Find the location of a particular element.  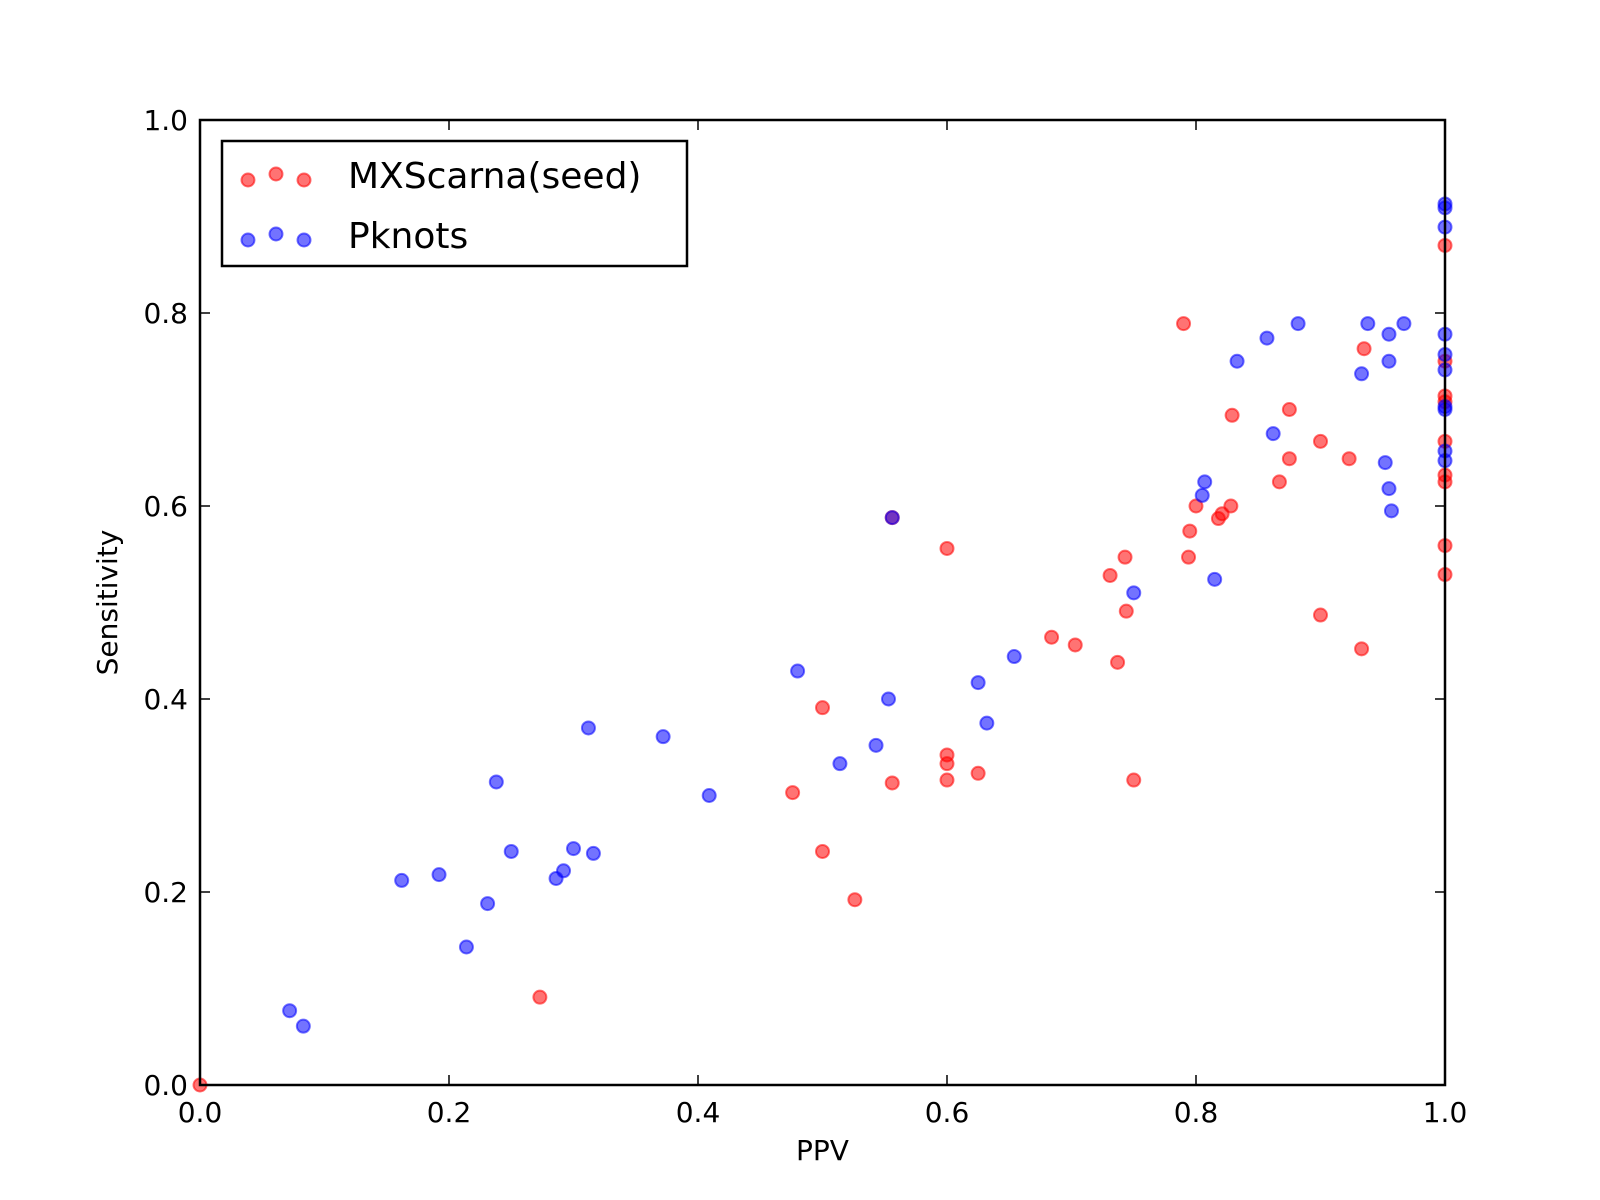

y-tick-label: 0.4 is located at coordinates (165, 699).